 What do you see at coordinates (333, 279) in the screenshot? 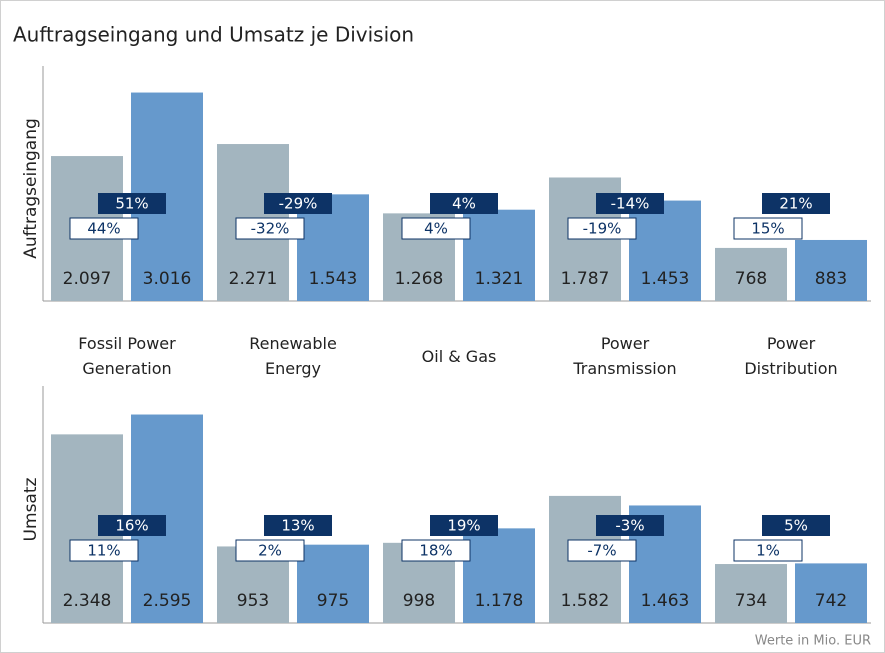
I see `value-label: 1.543` at bounding box center [333, 279].